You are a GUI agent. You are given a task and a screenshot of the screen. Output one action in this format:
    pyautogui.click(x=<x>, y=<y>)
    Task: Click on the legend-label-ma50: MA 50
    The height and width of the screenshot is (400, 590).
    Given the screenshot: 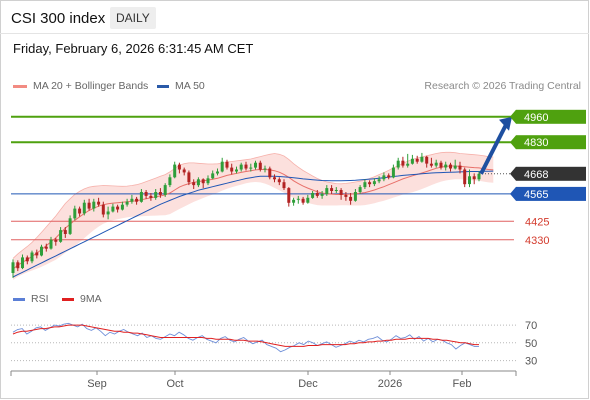 What is the action you would take?
    pyautogui.click(x=190, y=86)
    